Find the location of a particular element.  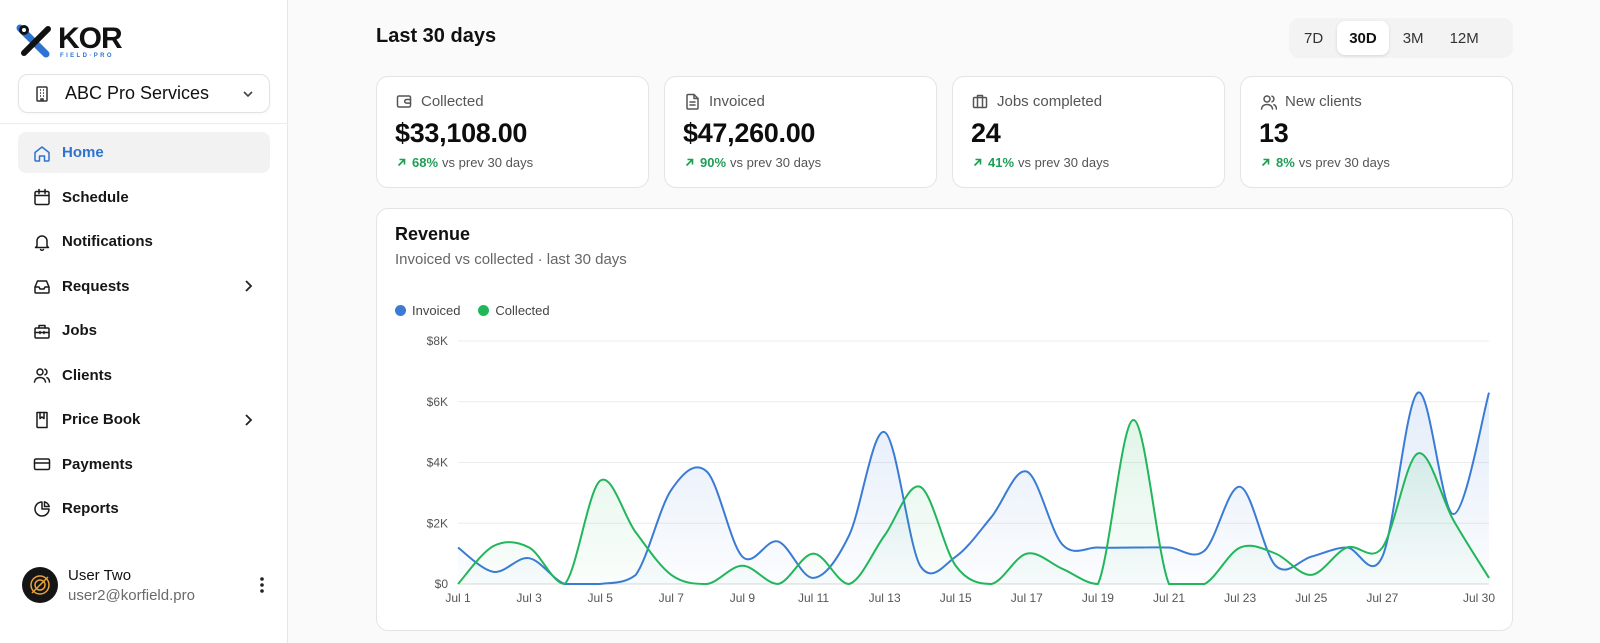

sidebar-item-schedule: Schedule is located at coordinates (144, 197).